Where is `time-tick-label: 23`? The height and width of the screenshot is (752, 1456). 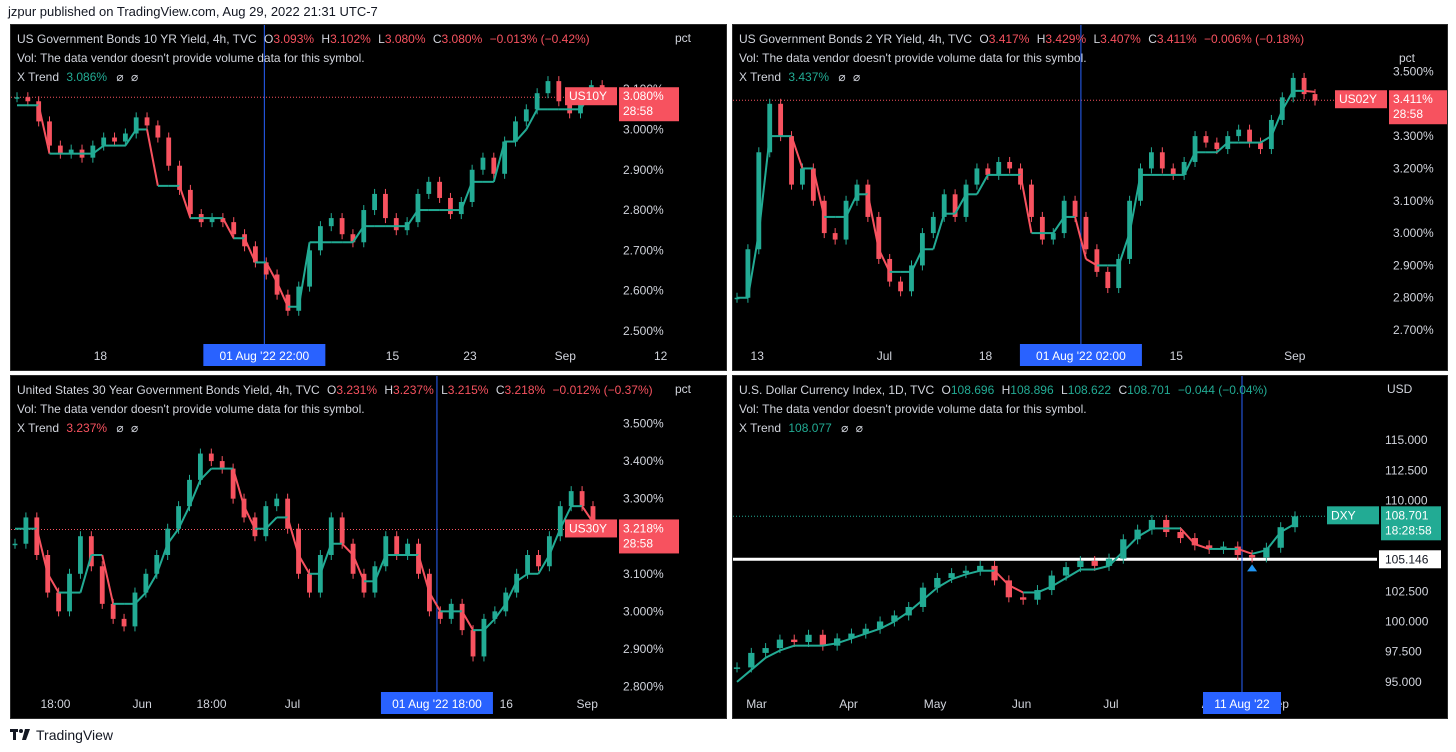
time-tick-label: 23 is located at coordinates (470, 356).